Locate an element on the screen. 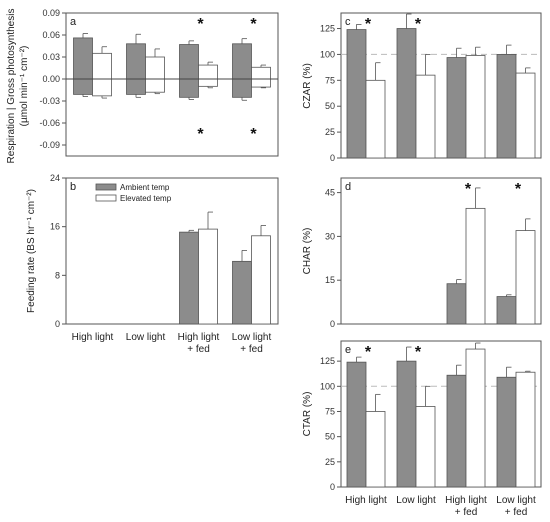 This screenshot has width=550, height=522. y-tick-label-c: 25 is located at coordinates (330, 132).